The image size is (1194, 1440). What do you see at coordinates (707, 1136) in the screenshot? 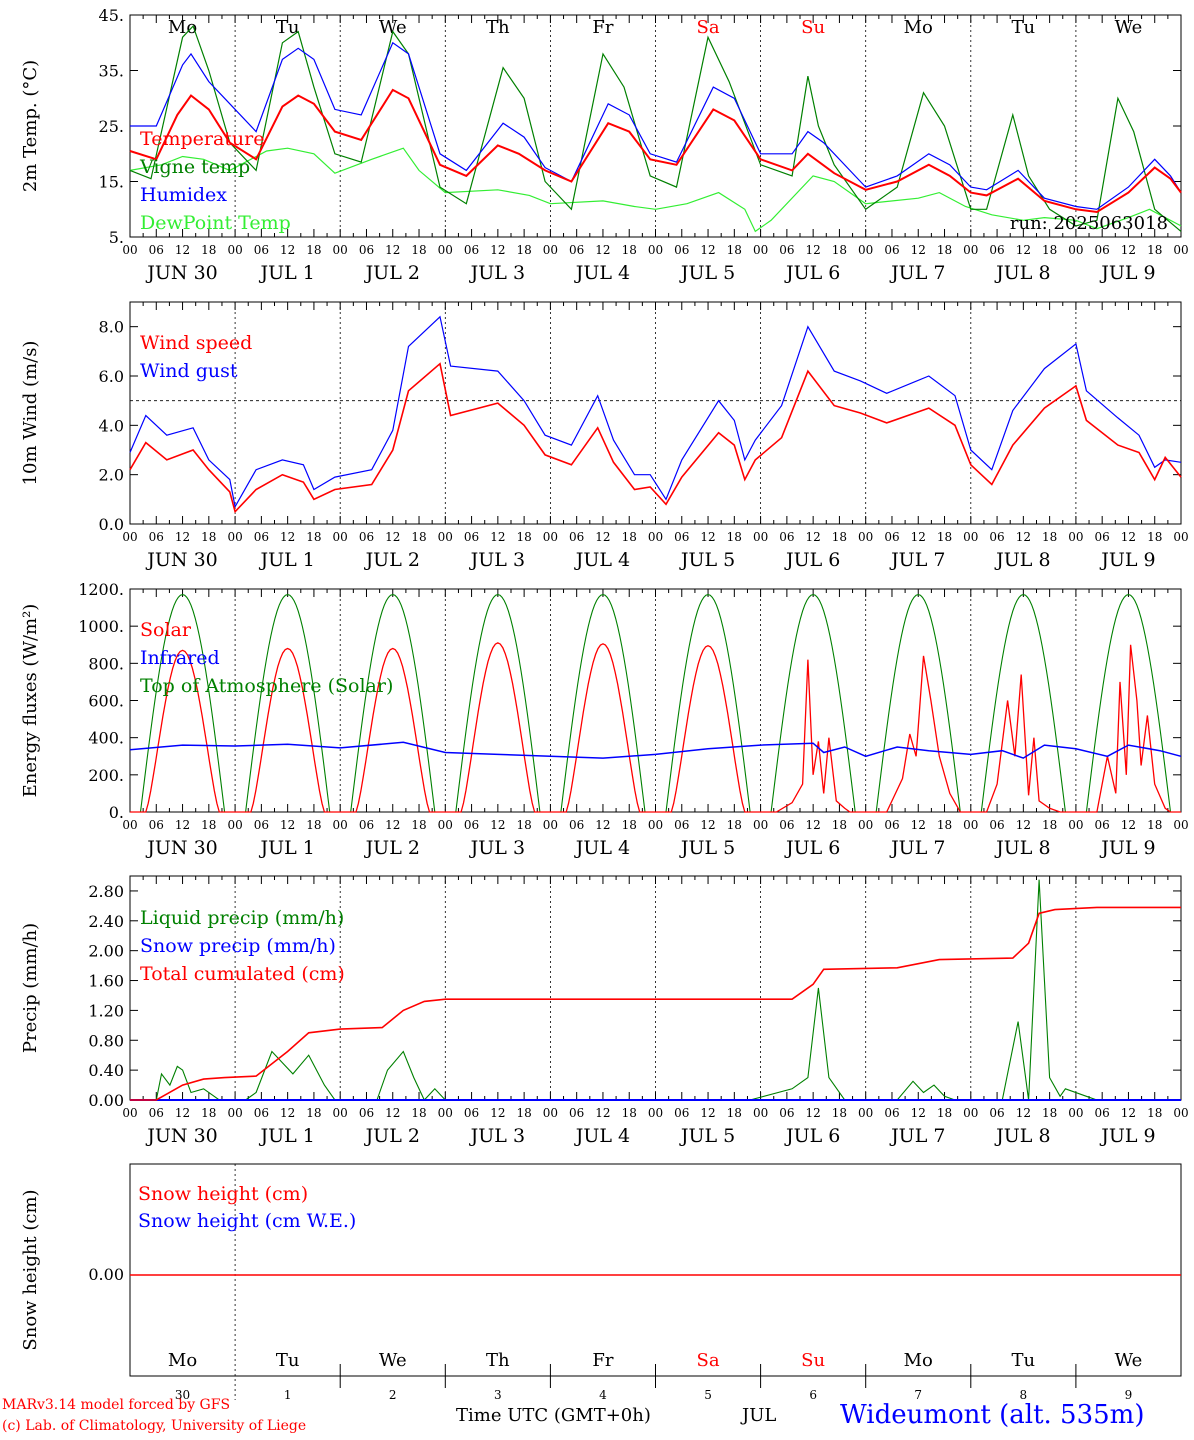
I see `date-label: JUL 5` at bounding box center [707, 1136].